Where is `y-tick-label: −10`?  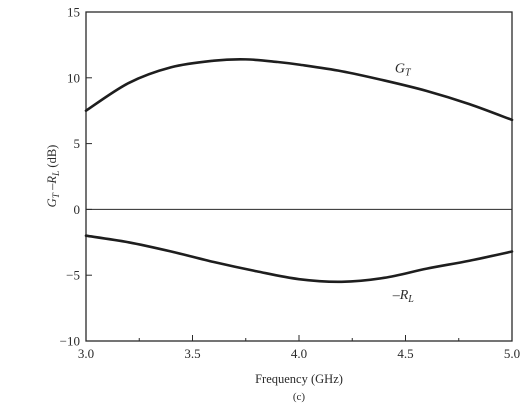
y-tick-label: −10 is located at coordinates (70, 341).